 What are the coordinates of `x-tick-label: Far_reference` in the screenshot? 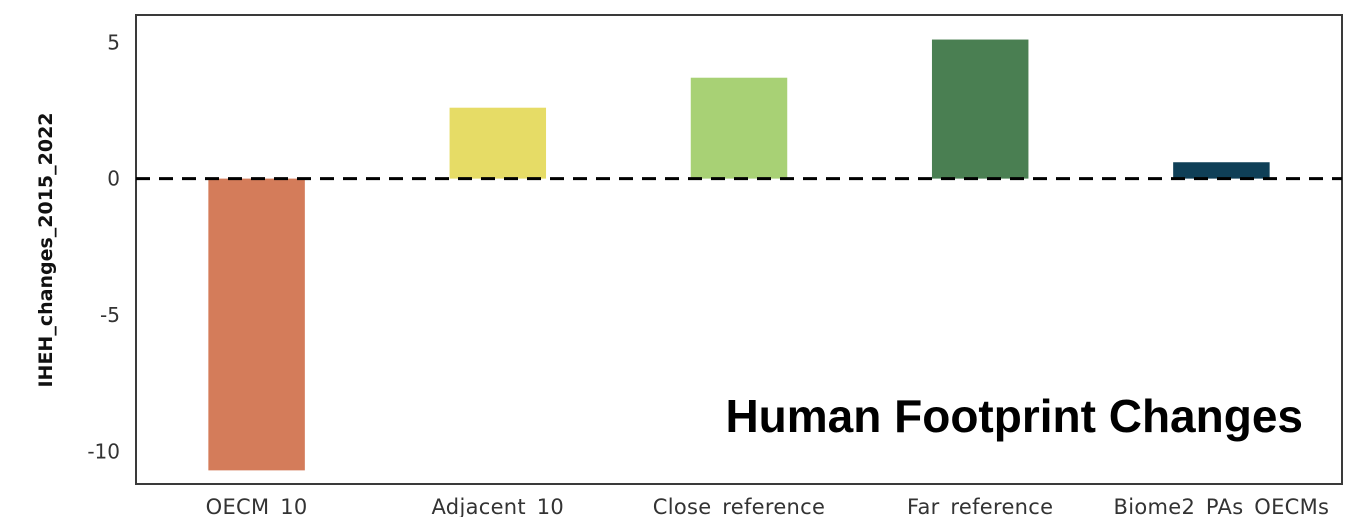 It's located at (980, 506).